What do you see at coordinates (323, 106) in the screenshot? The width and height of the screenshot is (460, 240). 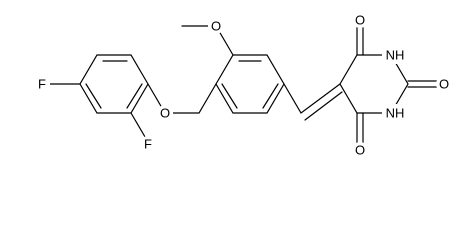 I see `methylidene-double-bond` at bounding box center [323, 106].